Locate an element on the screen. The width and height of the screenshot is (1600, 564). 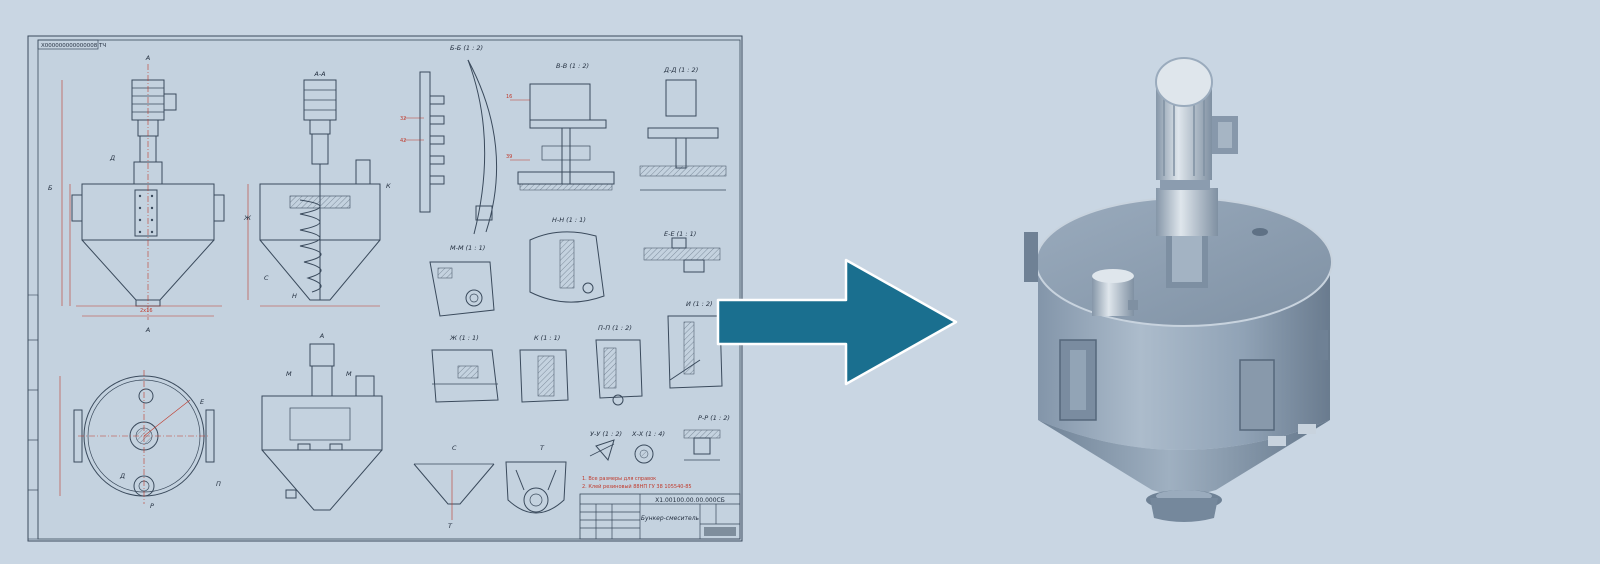
label-uu: У-У (1 : 2) is located at coordinates (606, 434).